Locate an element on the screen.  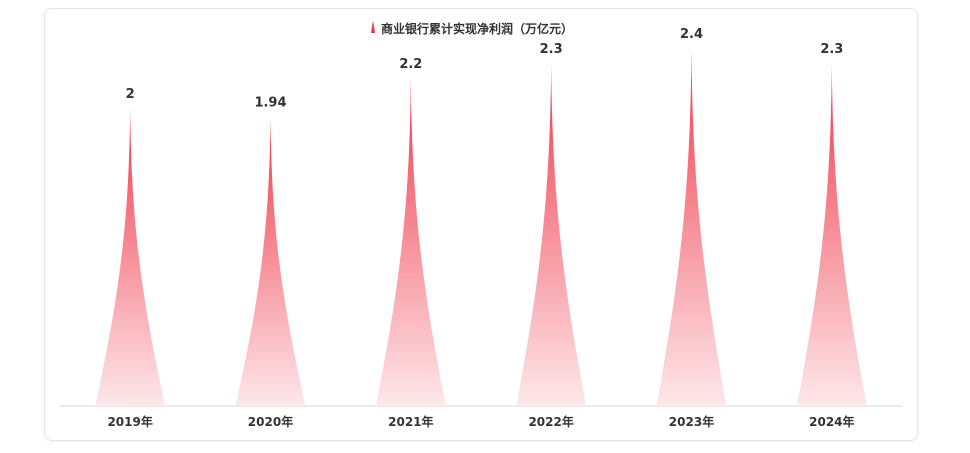
legend-spike-icon is located at coordinates (373, 27).